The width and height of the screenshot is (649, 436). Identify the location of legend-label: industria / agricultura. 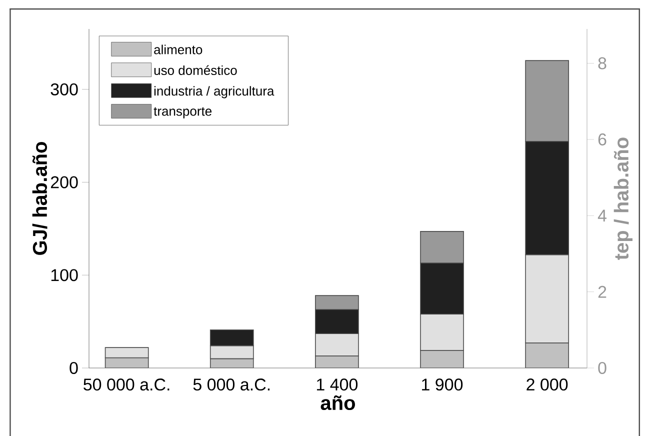
(214, 92).